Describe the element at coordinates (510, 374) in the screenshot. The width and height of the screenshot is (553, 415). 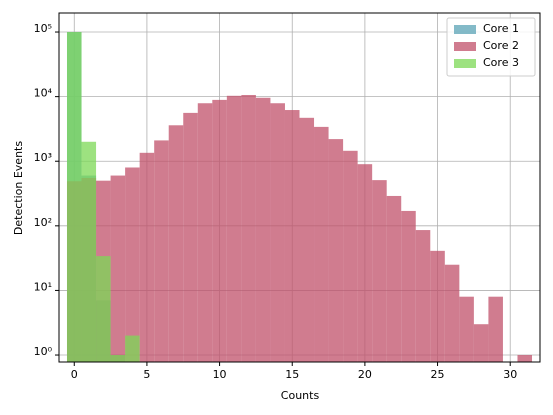
I see `x-tick-label: 30` at that location.